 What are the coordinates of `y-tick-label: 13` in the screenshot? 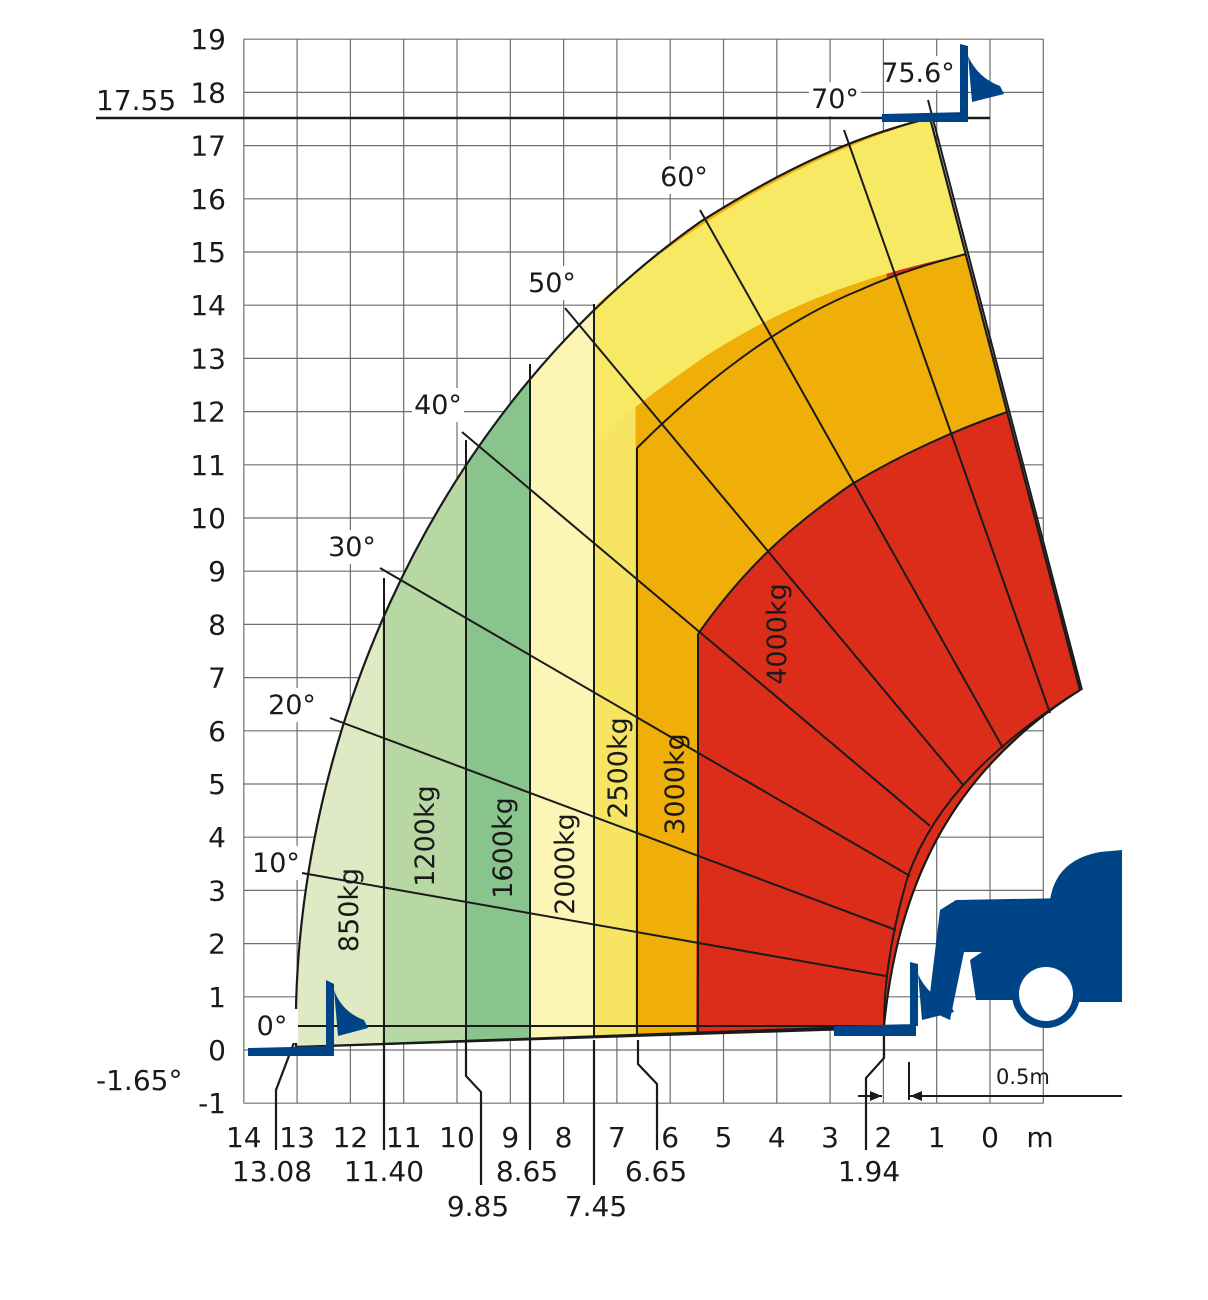 It's located at (208, 358).